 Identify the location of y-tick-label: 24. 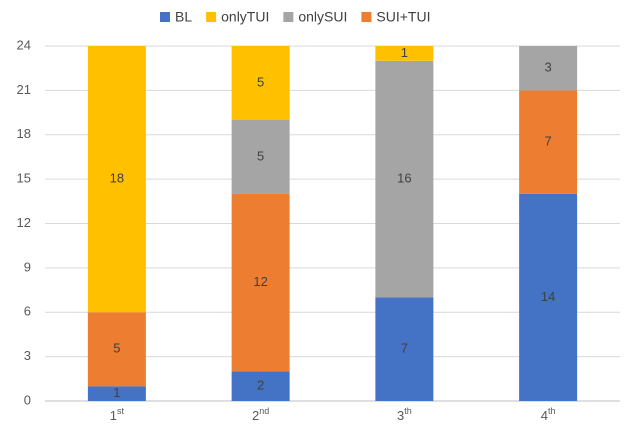
(24, 44).